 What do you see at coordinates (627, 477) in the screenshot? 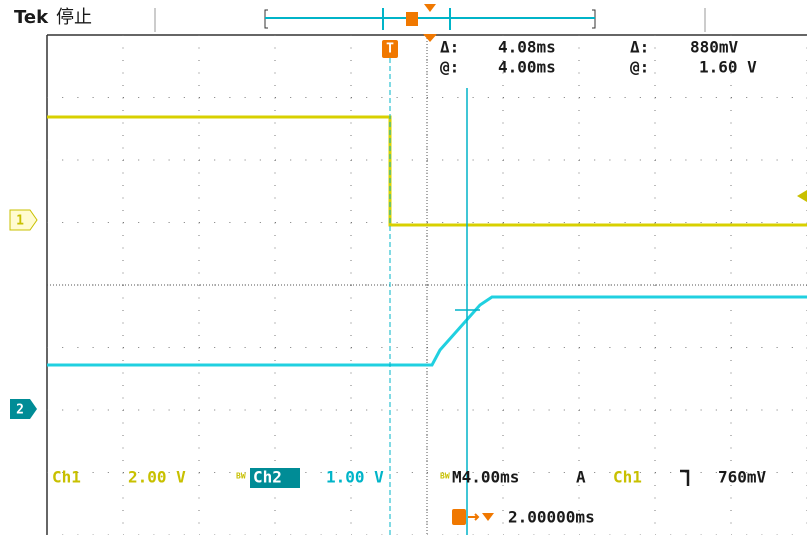
I see `trigger-source: Ch1` at bounding box center [627, 477].